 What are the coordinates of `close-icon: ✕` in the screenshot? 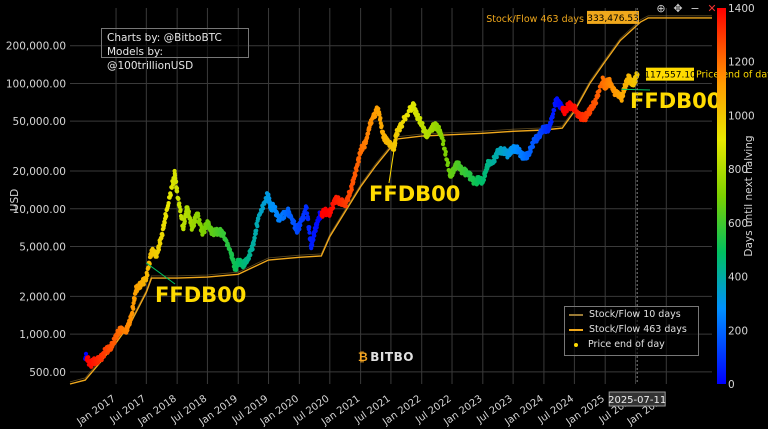 It's located at (712, 8).